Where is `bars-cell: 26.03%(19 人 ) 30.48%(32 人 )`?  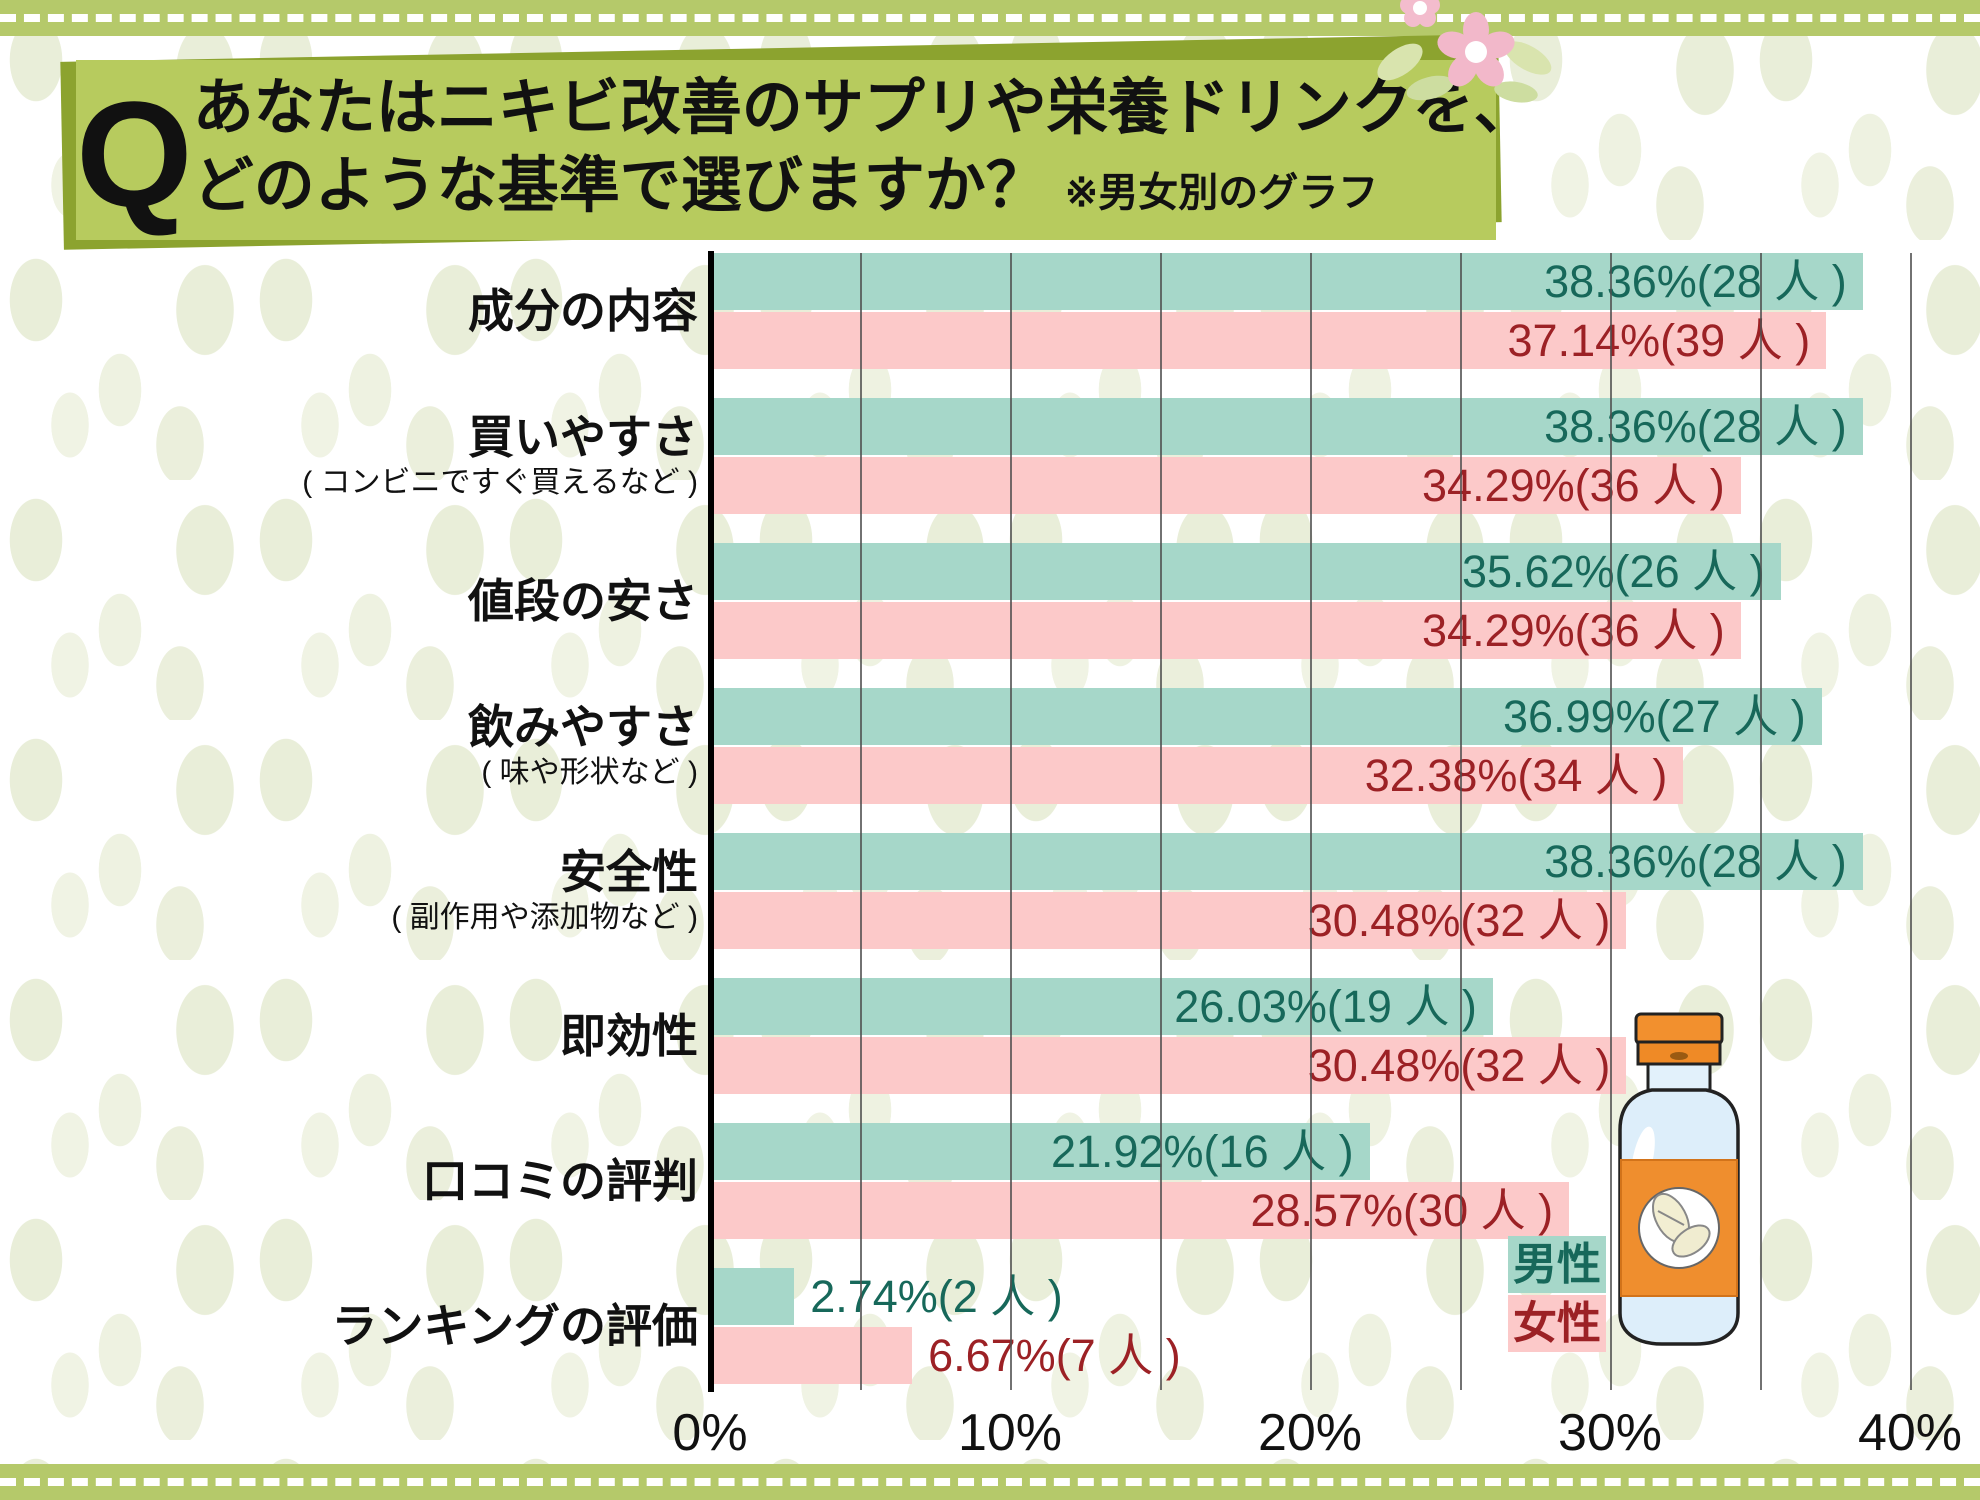
bars-cell: 26.03%(19 人 ) 30.48%(32 人 ) is located at coordinates (1326, 1036).